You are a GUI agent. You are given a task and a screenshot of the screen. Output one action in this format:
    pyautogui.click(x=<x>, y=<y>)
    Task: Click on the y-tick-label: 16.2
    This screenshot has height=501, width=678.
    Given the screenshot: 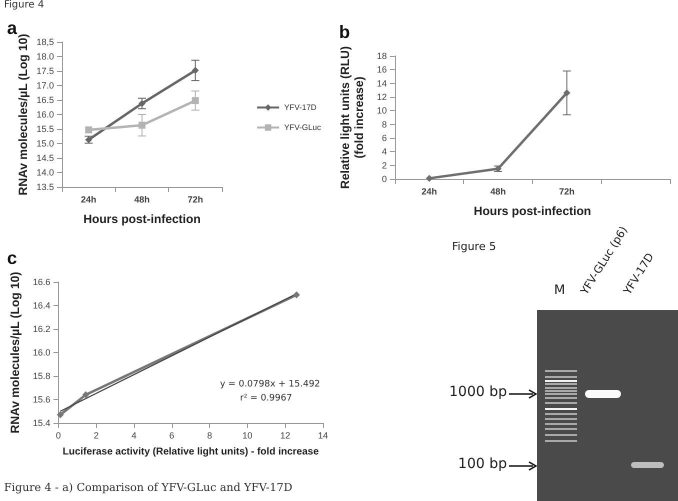 What is the action you would take?
    pyautogui.click(x=41, y=329)
    